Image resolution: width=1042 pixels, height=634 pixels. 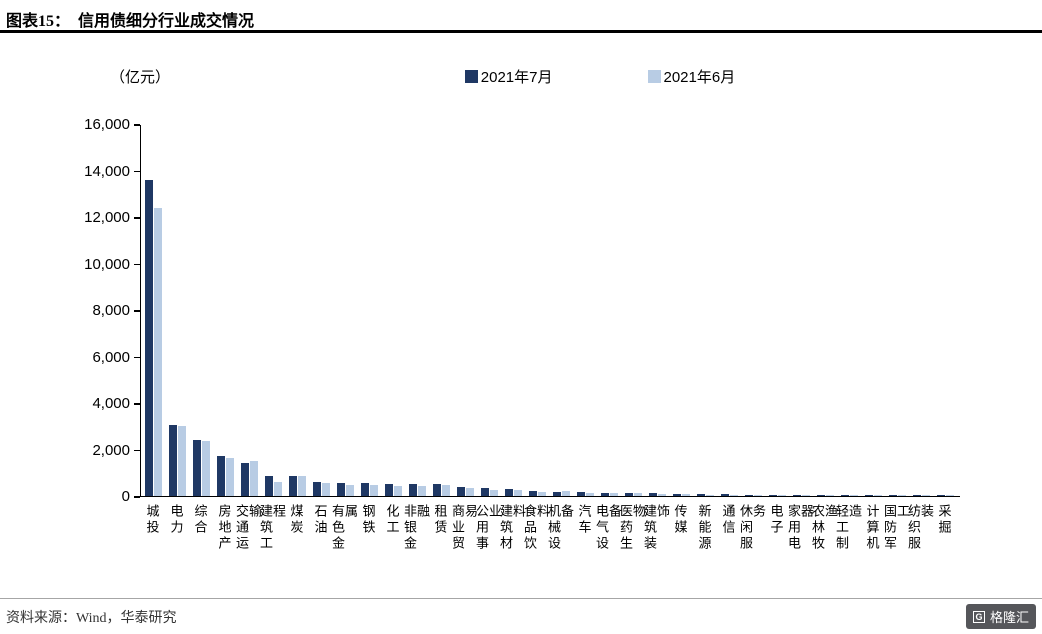 What do you see at coordinates (848, 528) in the screenshot?
I see `x-axis-label: 轻工制造` at bounding box center [848, 528].